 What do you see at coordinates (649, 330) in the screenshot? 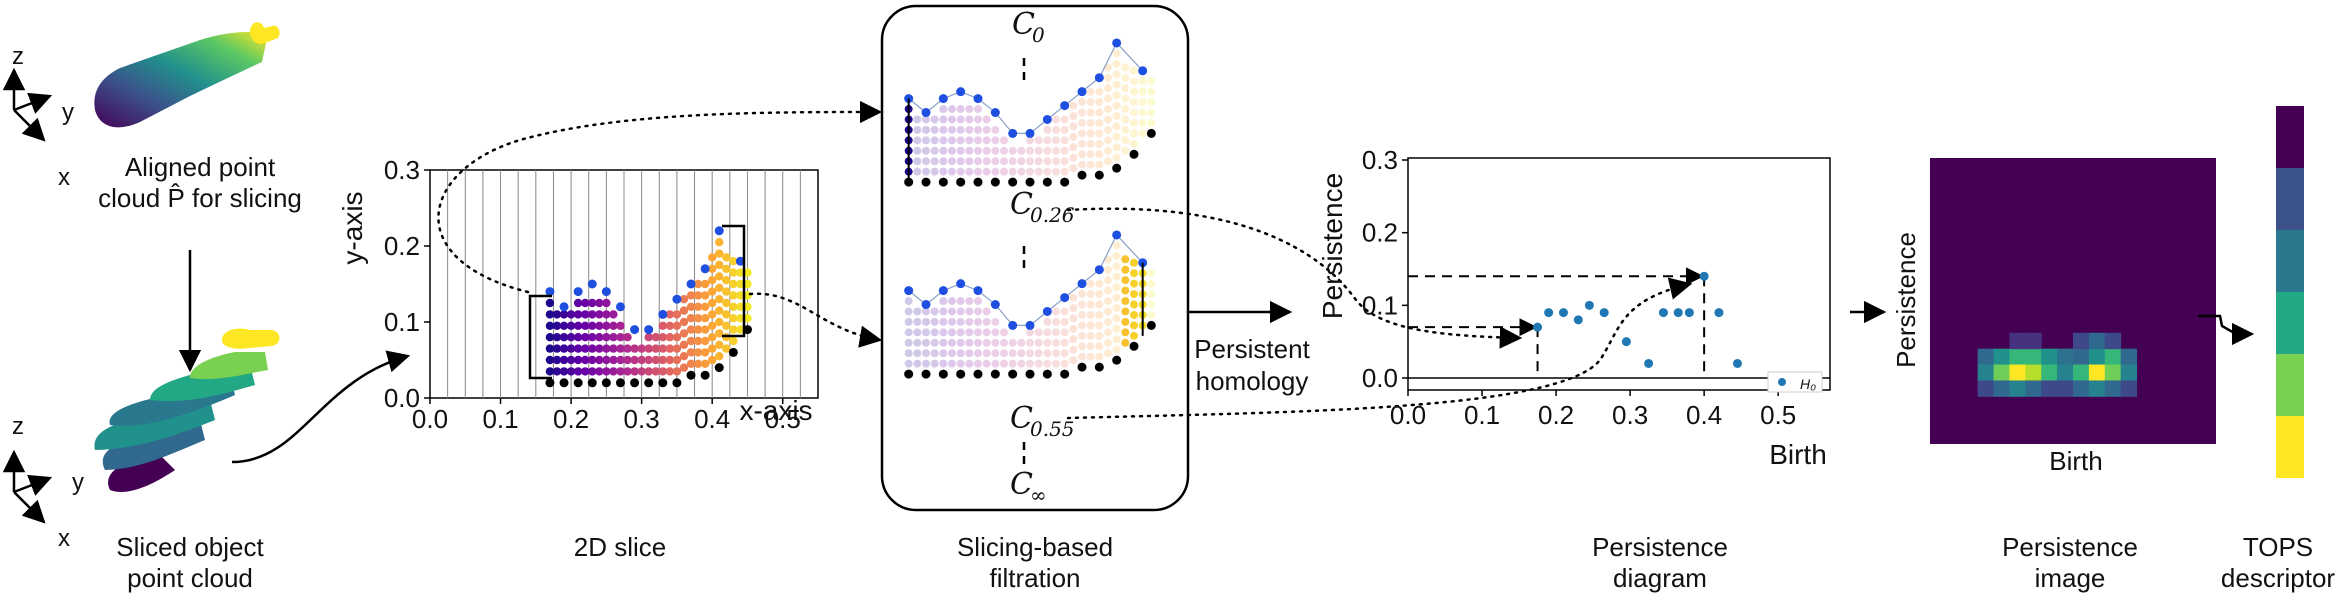
I see `top-point` at bounding box center [649, 330].